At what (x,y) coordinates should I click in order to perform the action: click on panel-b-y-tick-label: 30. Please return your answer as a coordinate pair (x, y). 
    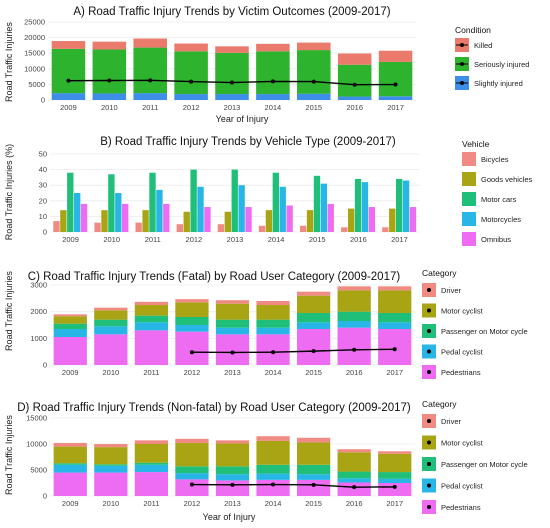
    Looking at the image, I should click on (43, 185).